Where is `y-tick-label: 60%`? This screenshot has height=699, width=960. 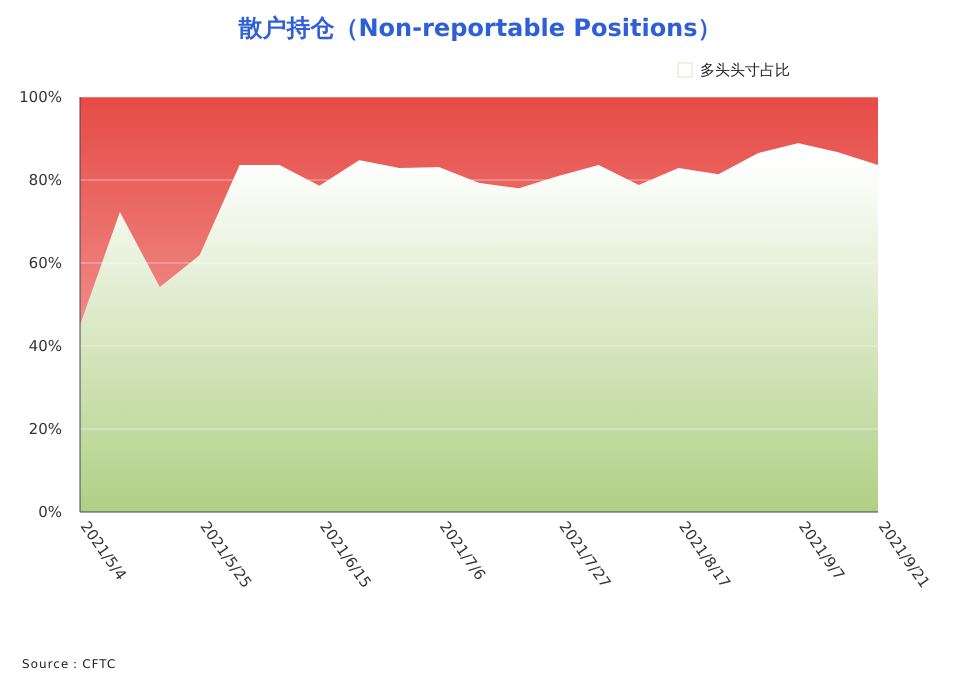 y-tick-label: 60% is located at coordinates (45, 263).